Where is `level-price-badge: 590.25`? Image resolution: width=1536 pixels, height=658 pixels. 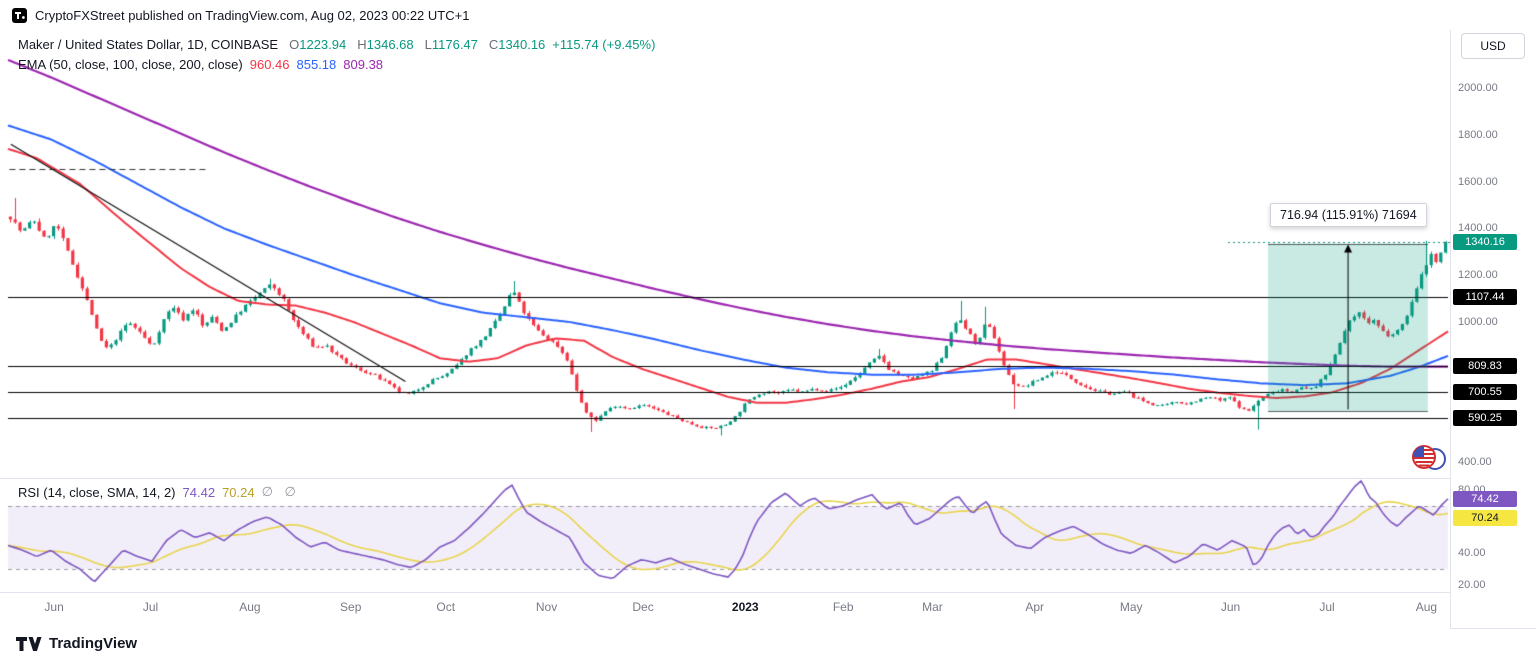 level-price-badge: 590.25 is located at coordinates (1485, 417).